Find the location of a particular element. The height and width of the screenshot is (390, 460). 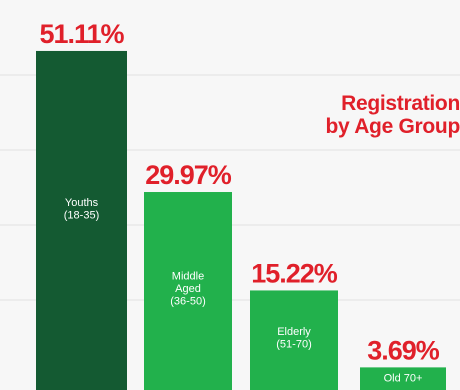

value-label: 51.11% is located at coordinates (81, 34).